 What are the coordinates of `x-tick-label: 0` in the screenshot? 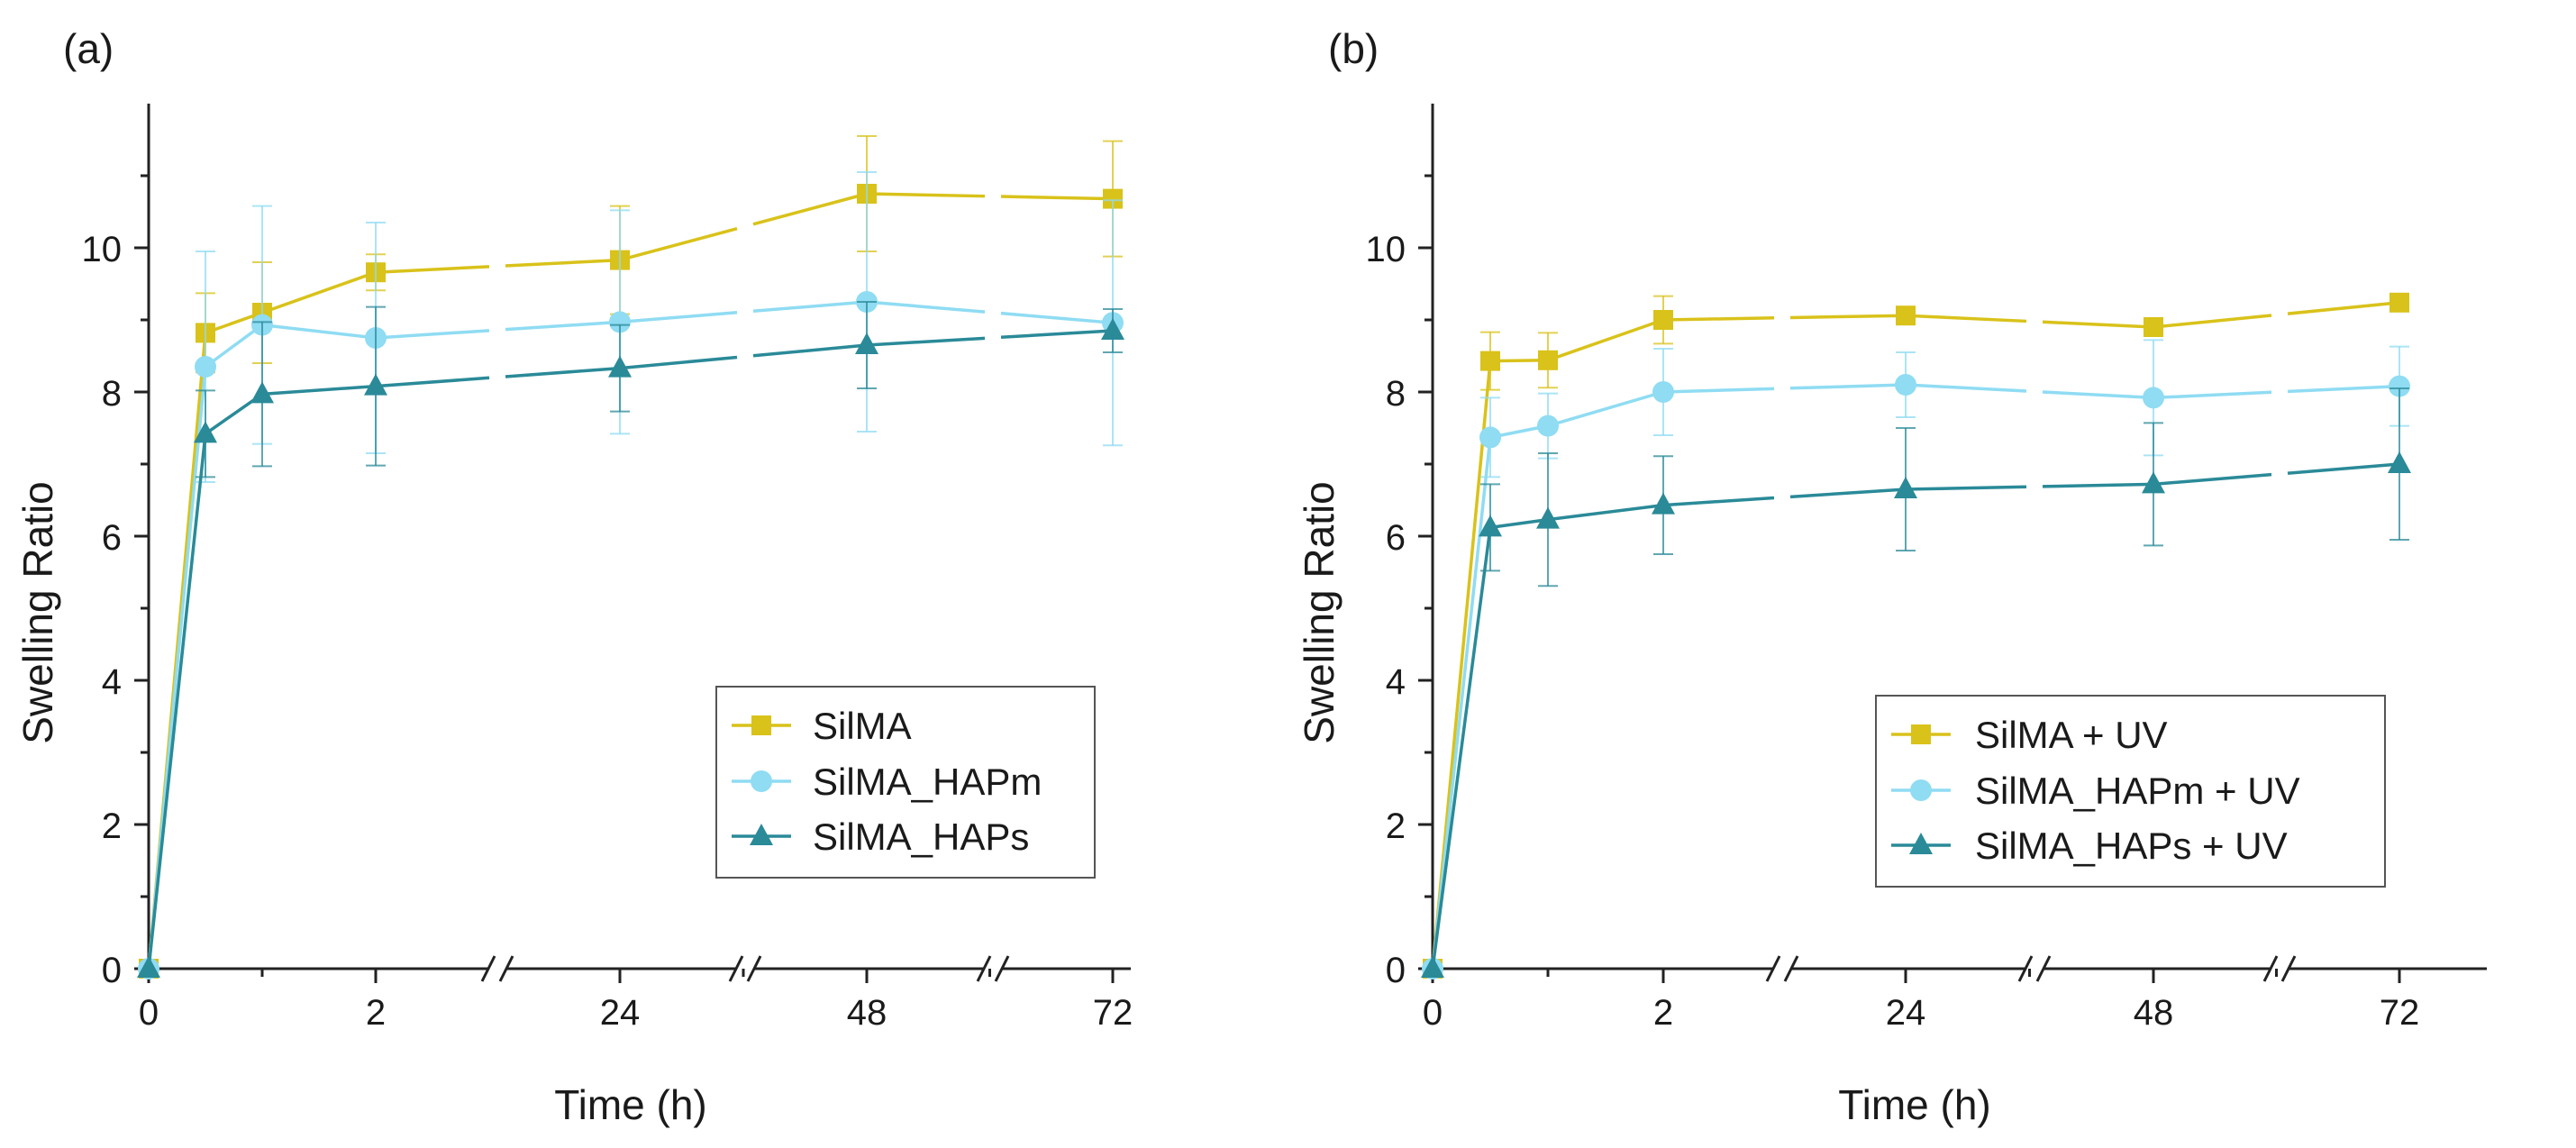 It's located at (149, 1013).